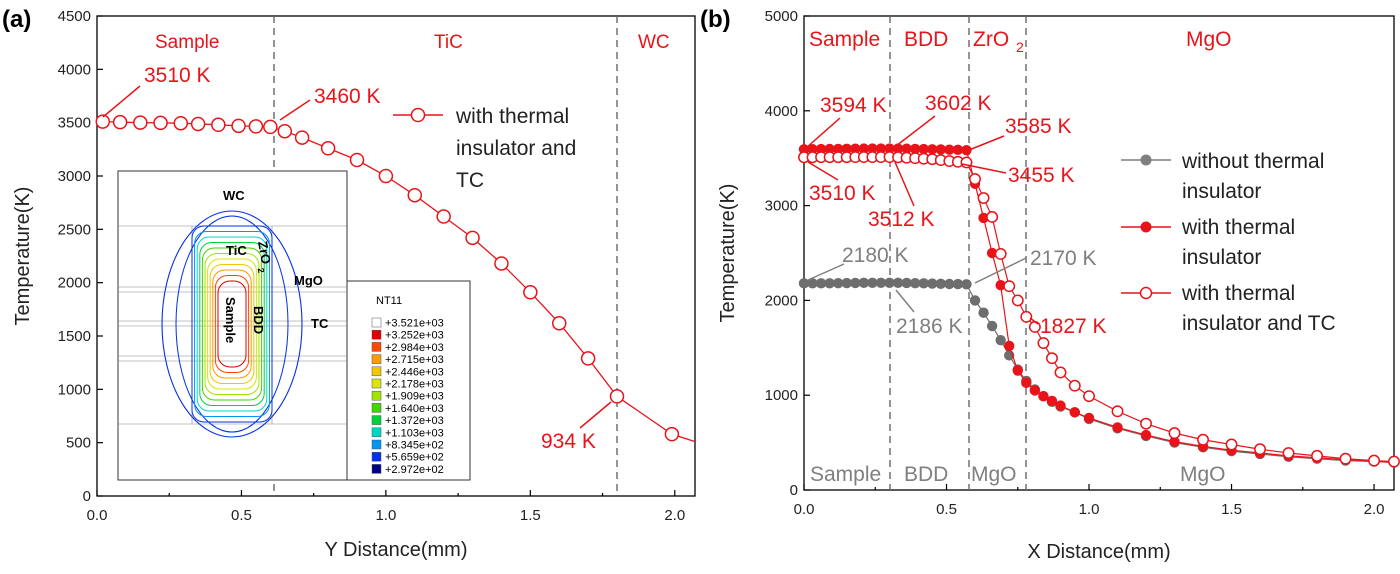 Image resolution: width=1400 pixels, height=574 pixels. I want to click on inset-legend-value: +1.372e+03, so click(414, 421).